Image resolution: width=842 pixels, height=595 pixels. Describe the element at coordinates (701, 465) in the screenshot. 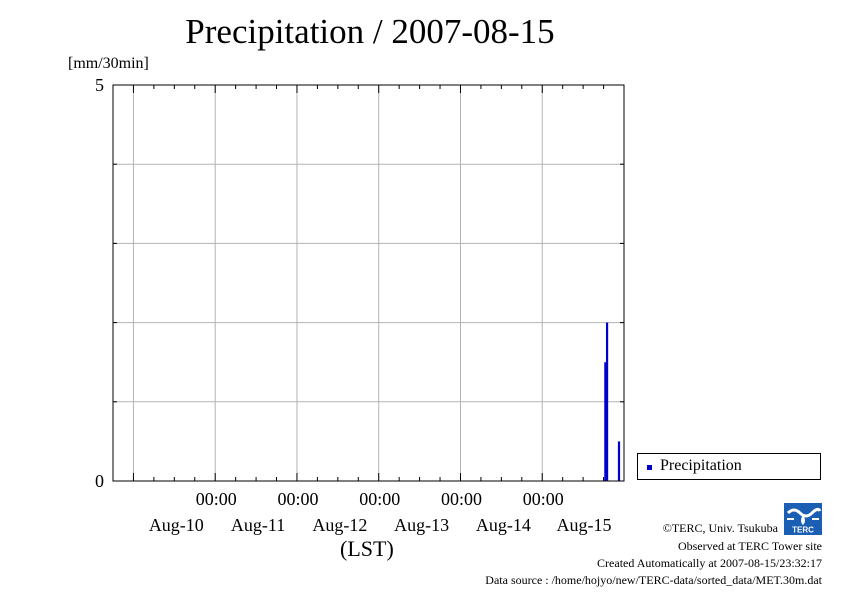

I see `legend-label: Precipitation` at that location.